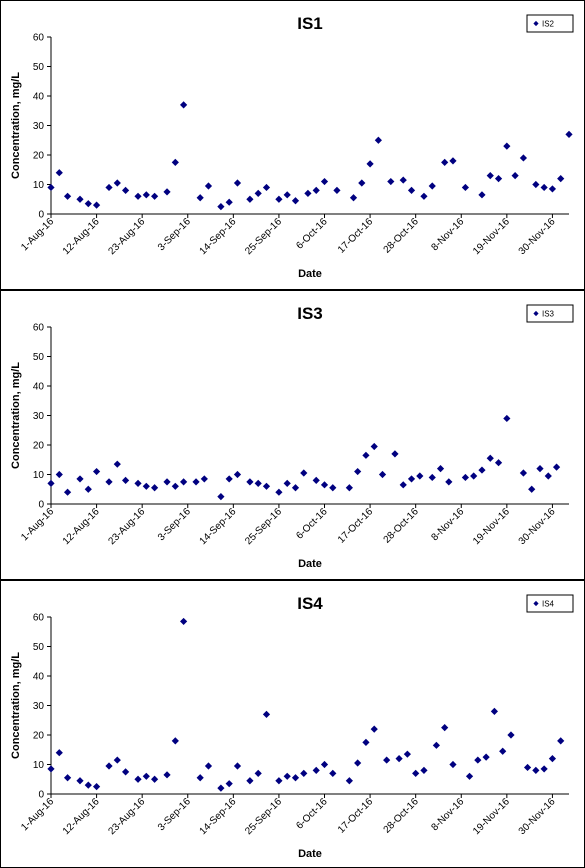  Describe the element at coordinates (310, 274) in the screenshot. I see `x-axis-label: Date` at that location.